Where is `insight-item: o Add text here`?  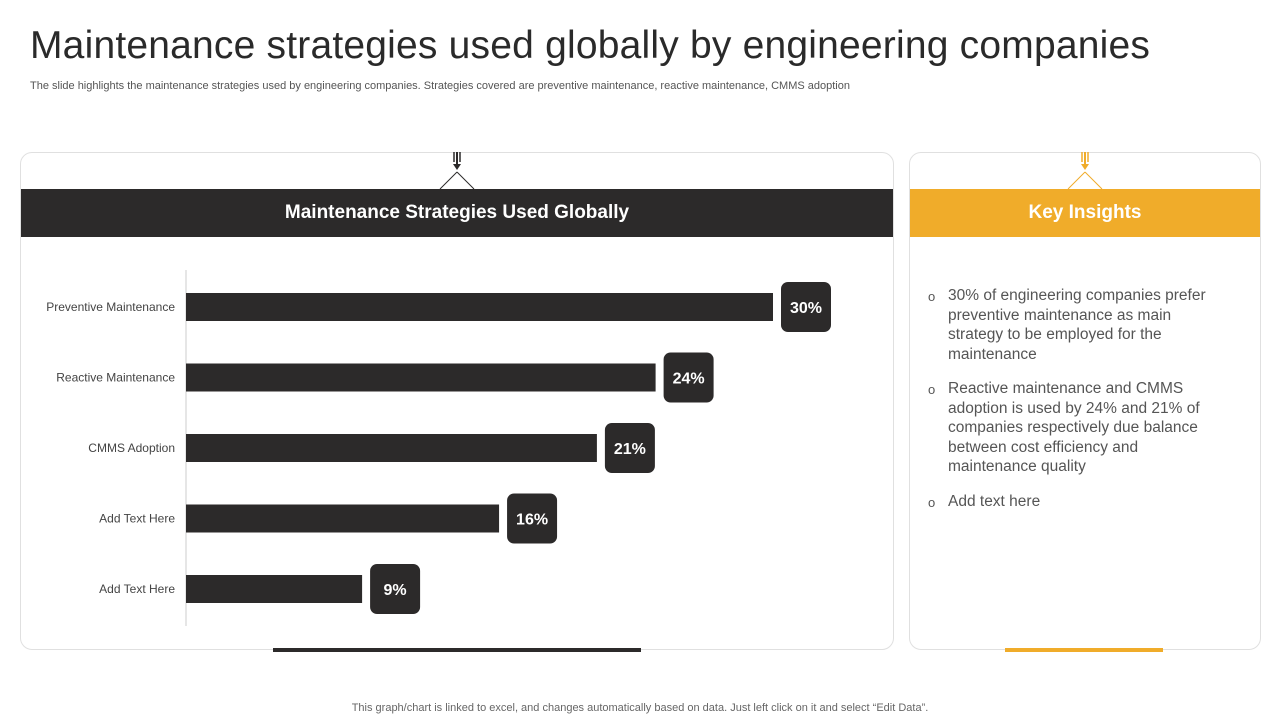 insight-item: o Add text here is located at coordinates (1078, 502).